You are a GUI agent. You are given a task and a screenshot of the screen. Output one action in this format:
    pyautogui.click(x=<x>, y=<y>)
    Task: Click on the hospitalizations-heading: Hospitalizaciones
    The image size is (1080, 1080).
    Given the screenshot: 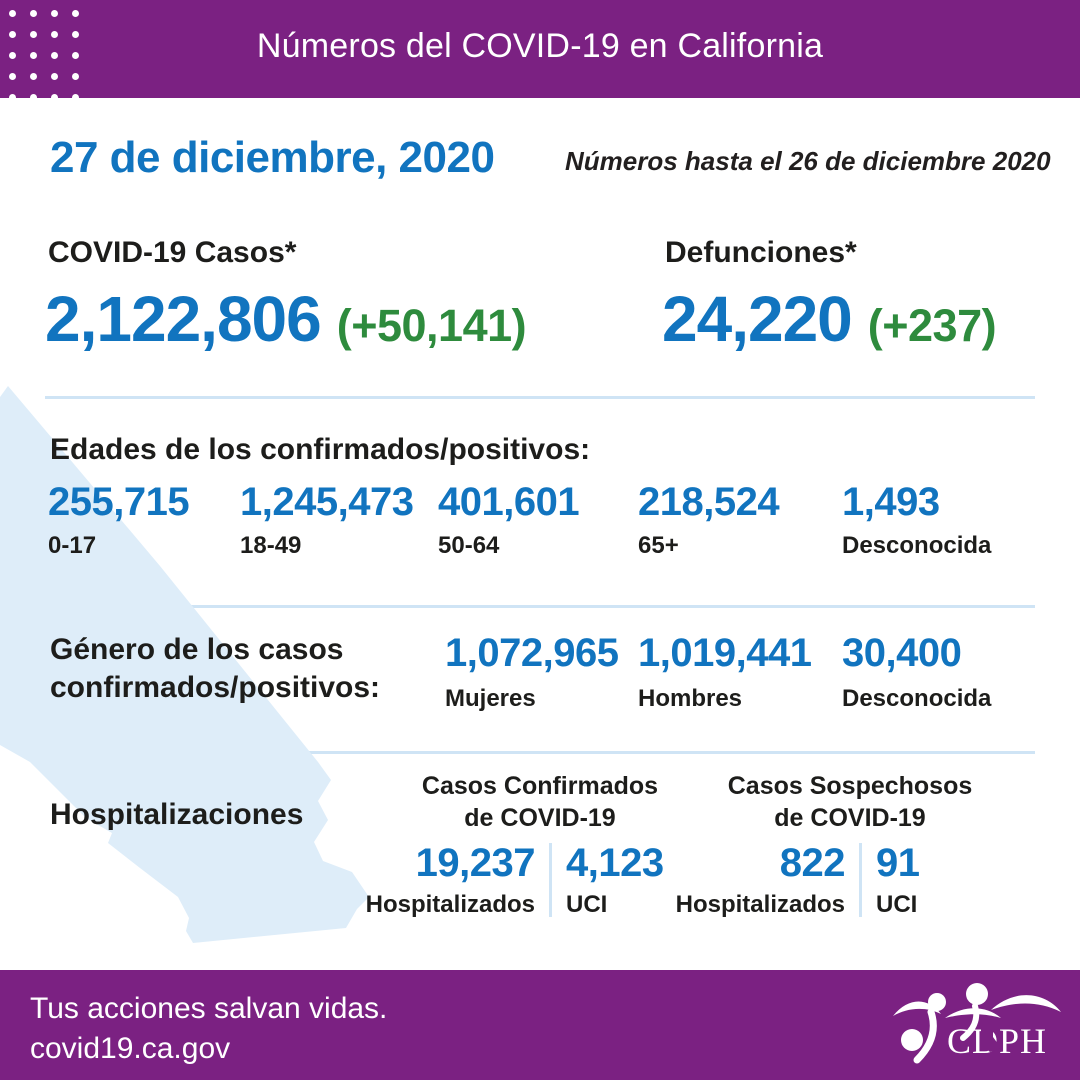 What is the action you would take?
    pyautogui.click(x=177, y=814)
    